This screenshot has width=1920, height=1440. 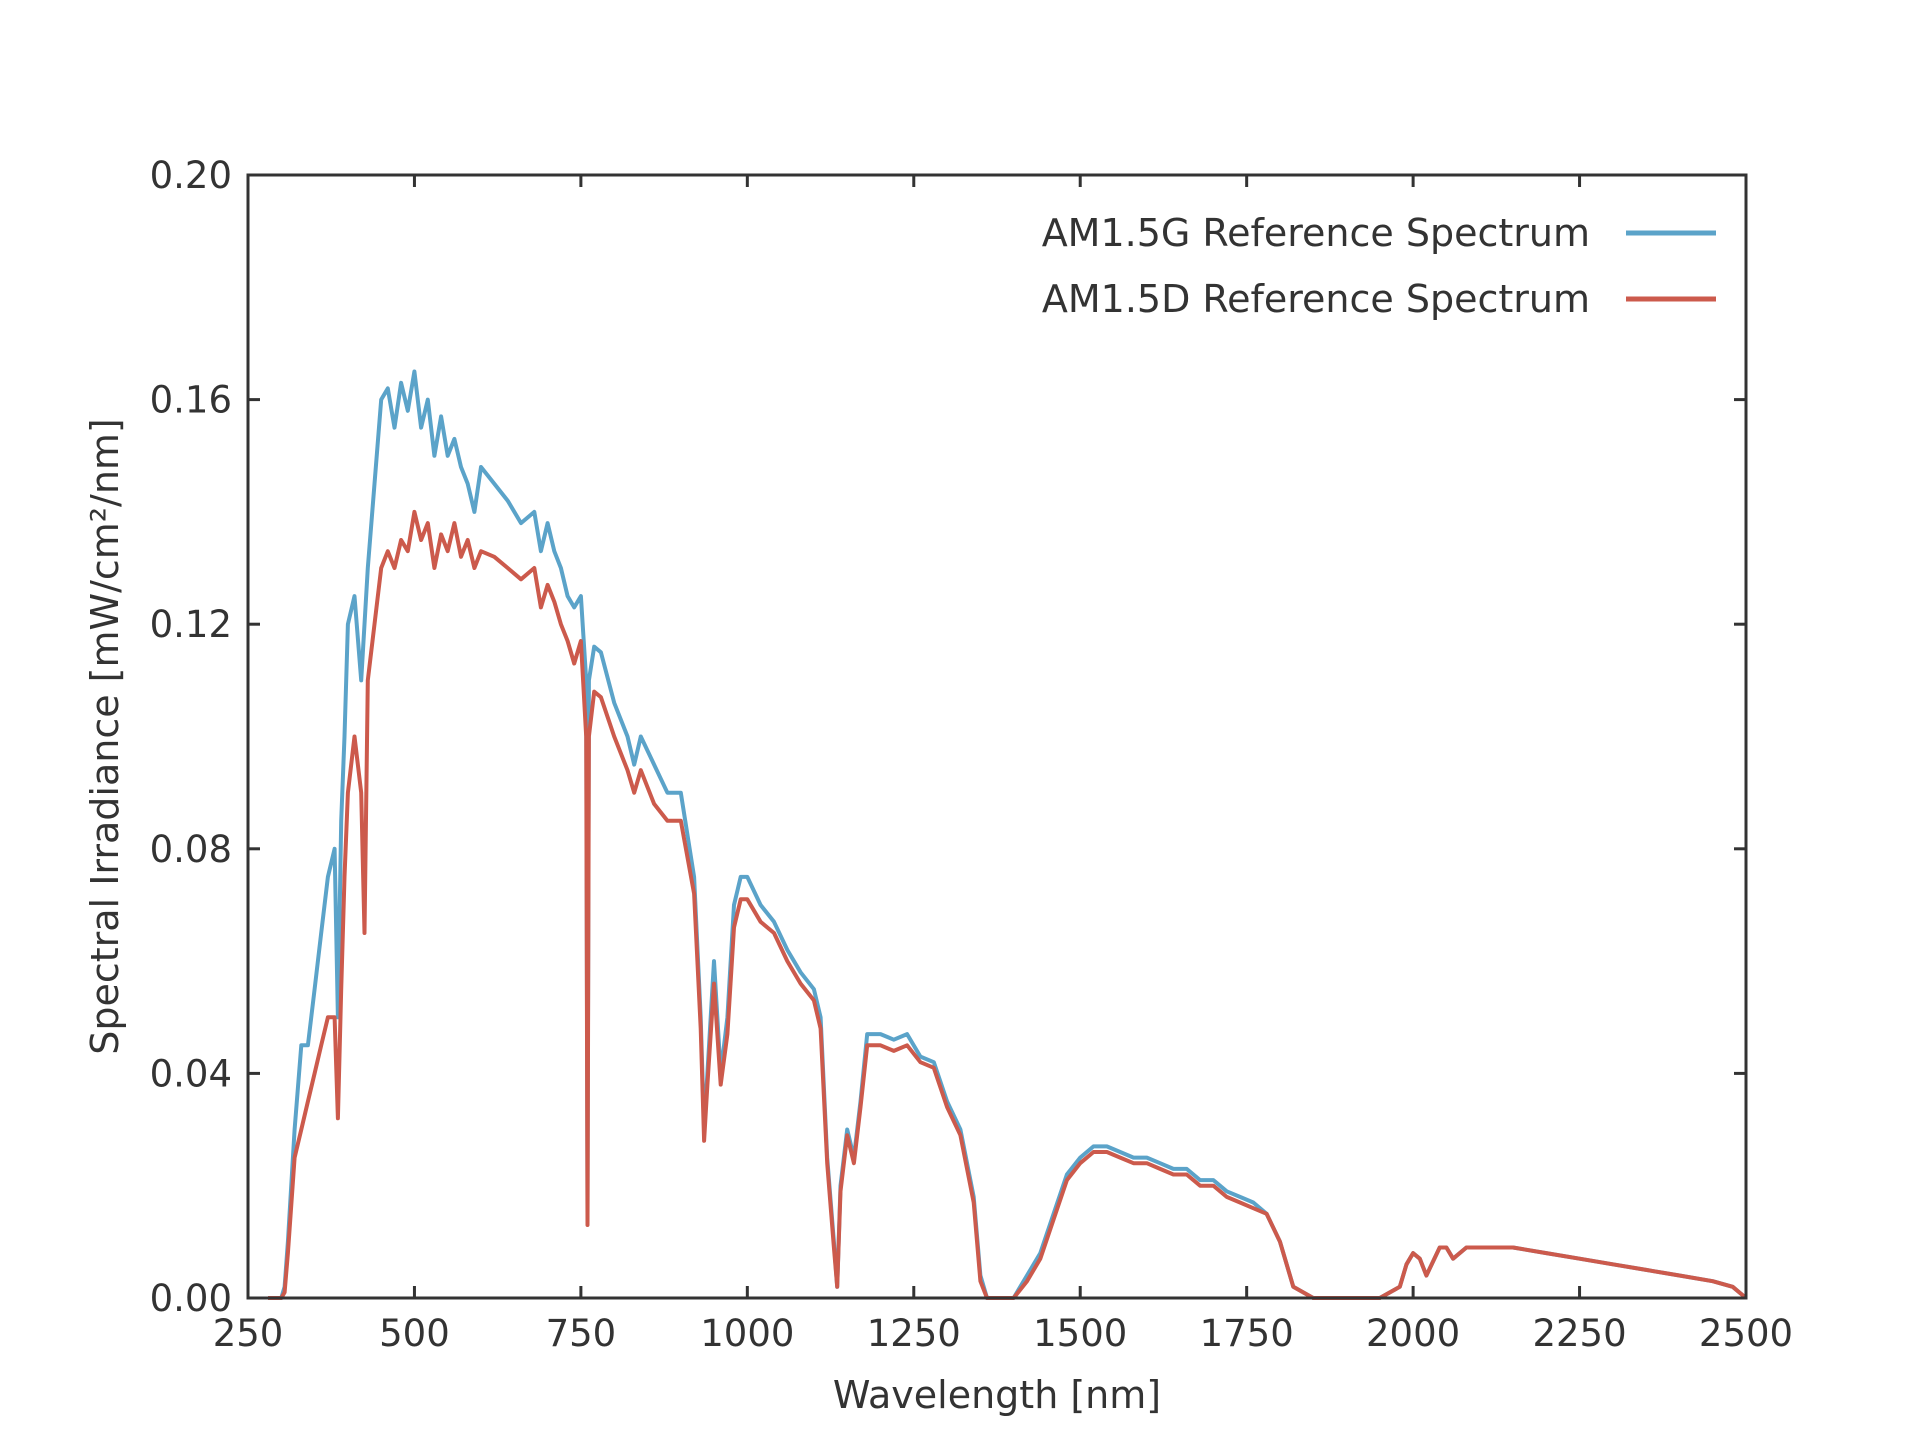 I want to click on x-tick-label: 1750, so click(x=1247, y=1333).